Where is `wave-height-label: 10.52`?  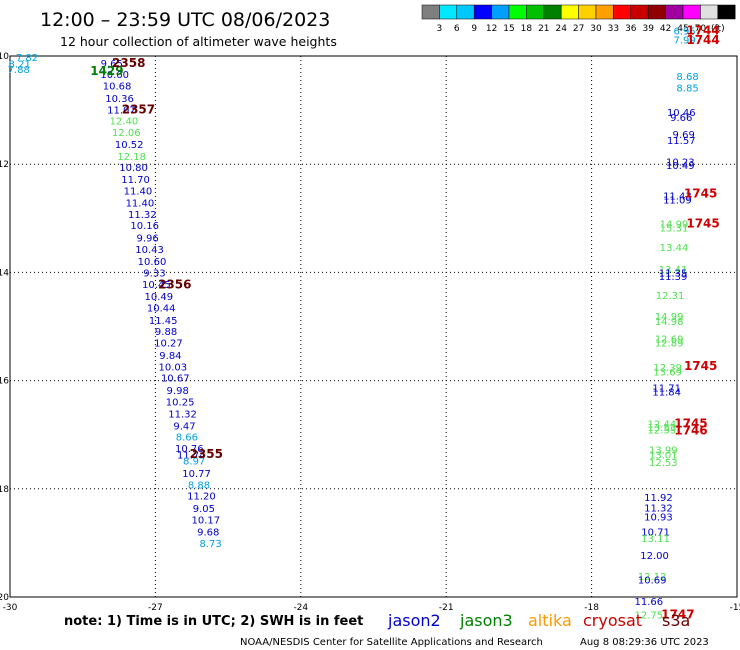
wave-height-label: 10.52 is located at coordinates (129, 145).